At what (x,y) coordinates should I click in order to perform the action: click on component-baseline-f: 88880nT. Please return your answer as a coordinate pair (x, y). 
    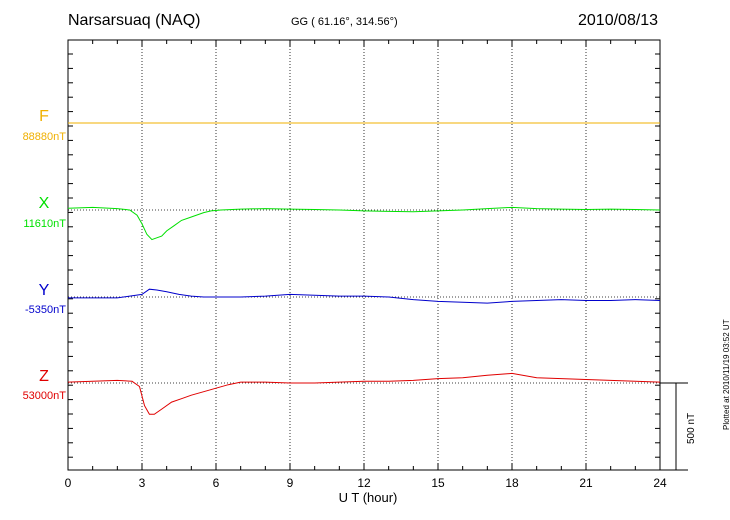
    Looking at the image, I should click on (44, 137).